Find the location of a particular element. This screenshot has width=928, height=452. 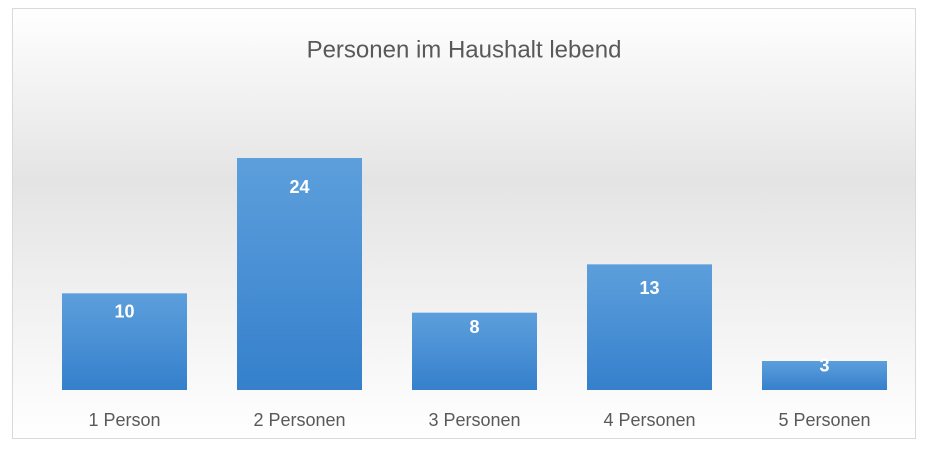

x-tick-label: 4 Personen is located at coordinates (649, 420).